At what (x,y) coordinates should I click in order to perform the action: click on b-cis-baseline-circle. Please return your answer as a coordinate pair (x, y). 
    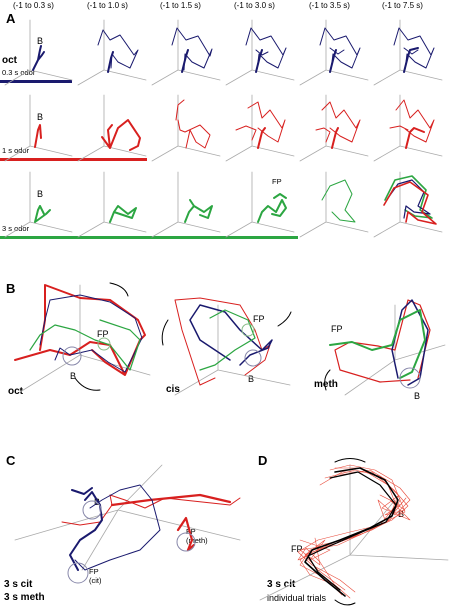
    Looking at the image, I should click on (253, 358).